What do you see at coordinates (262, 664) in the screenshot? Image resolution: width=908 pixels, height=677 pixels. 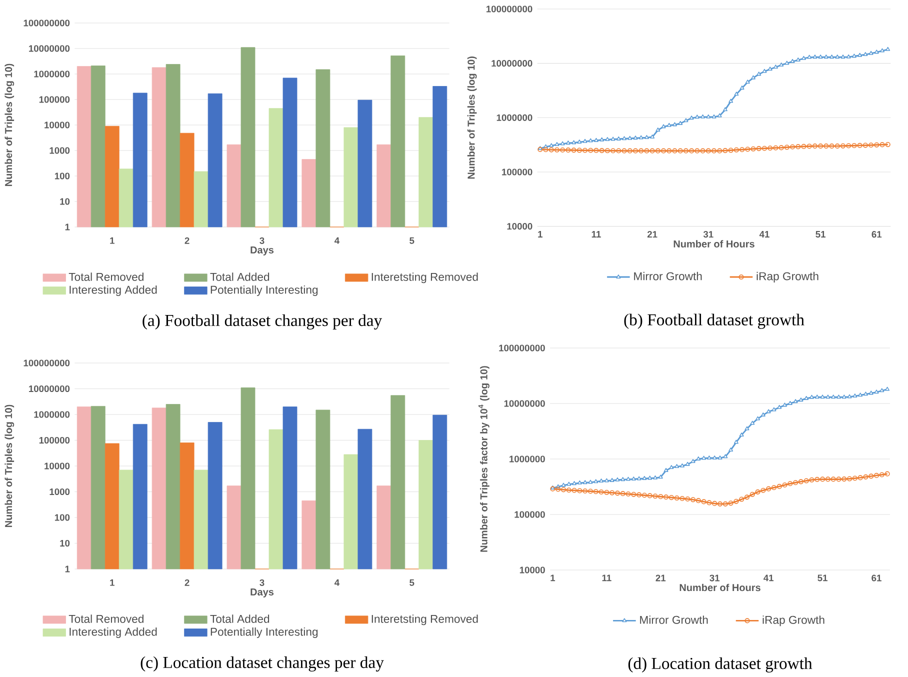 I see `text: (c) Location dataset changes per day` at bounding box center [262, 664].